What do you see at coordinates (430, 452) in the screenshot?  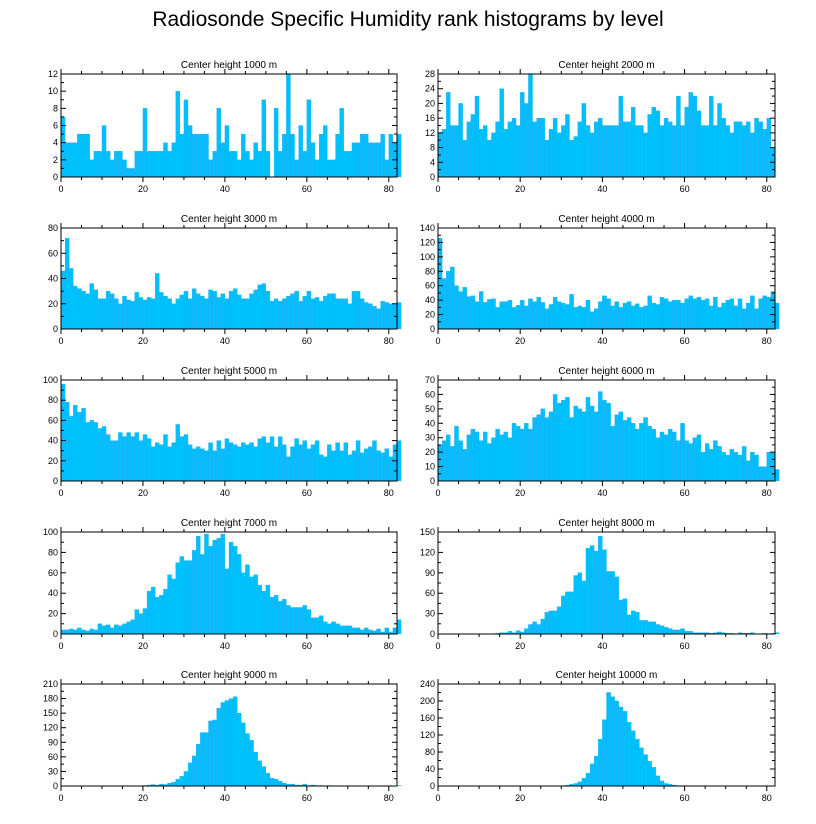 I see `y-tick-label: 20` at bounding box center [430, 452].